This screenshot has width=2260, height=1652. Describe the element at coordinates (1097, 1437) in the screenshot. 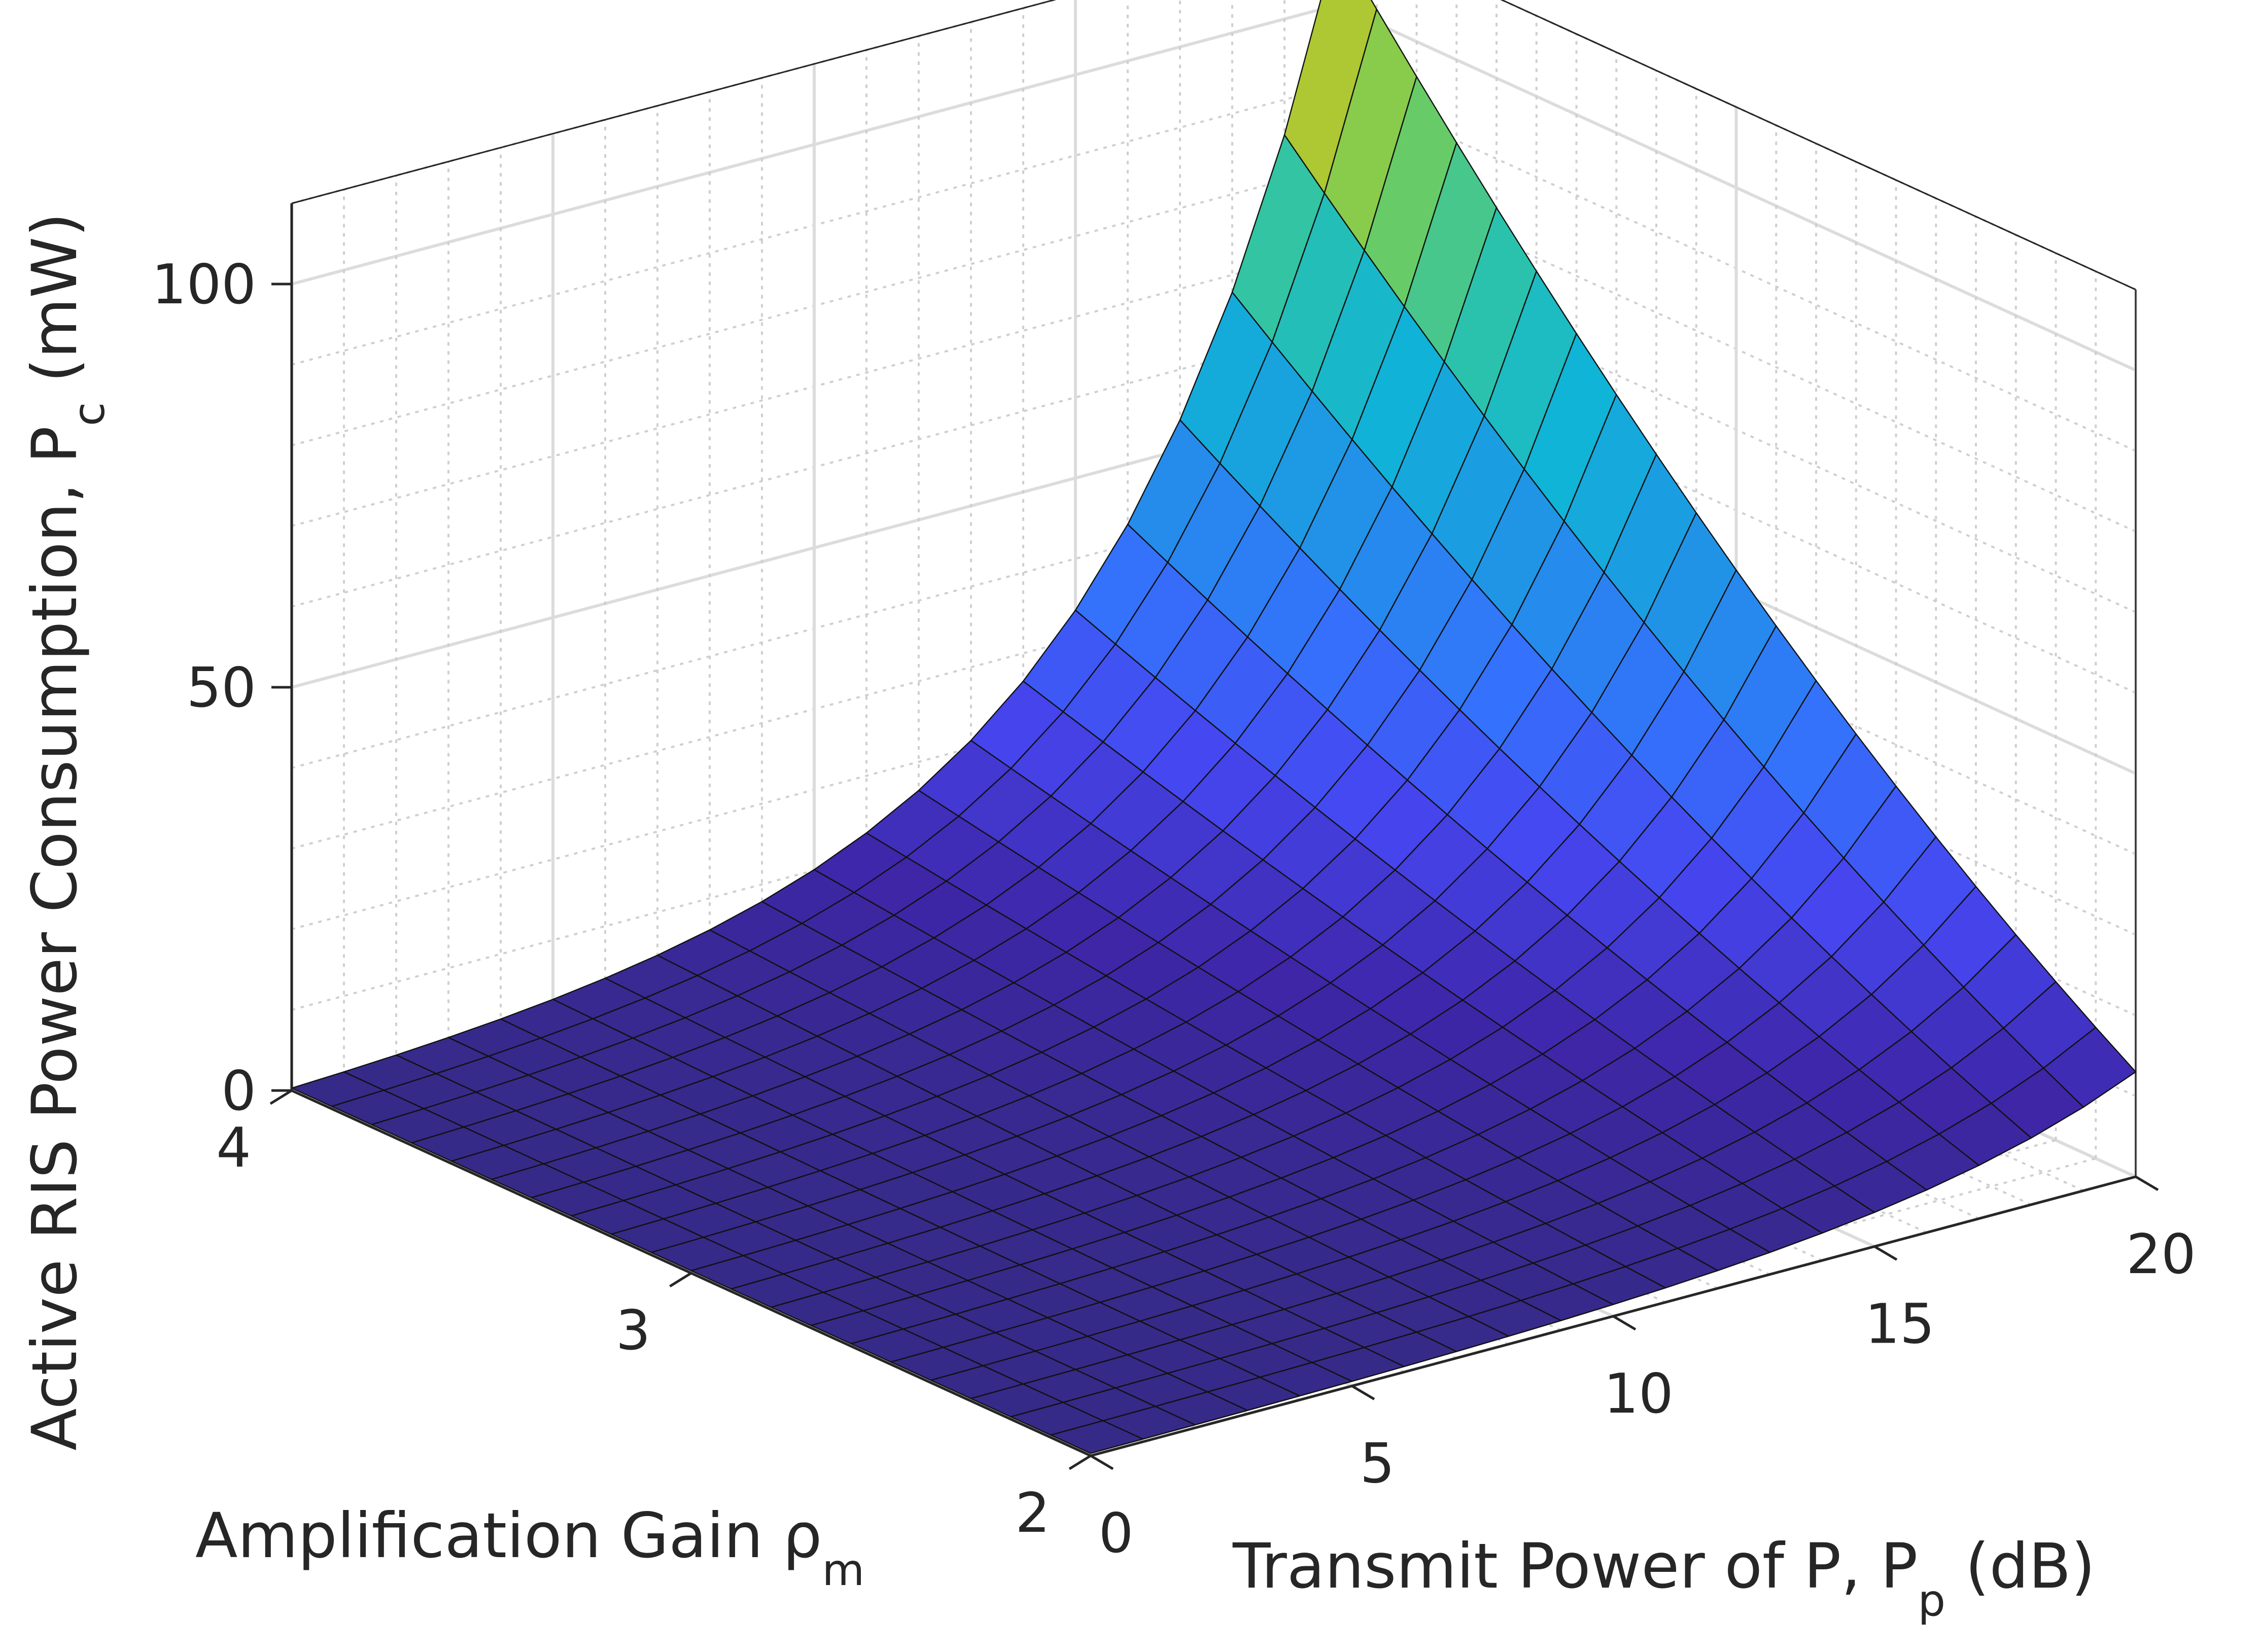

I see `surface-patch` at that location.